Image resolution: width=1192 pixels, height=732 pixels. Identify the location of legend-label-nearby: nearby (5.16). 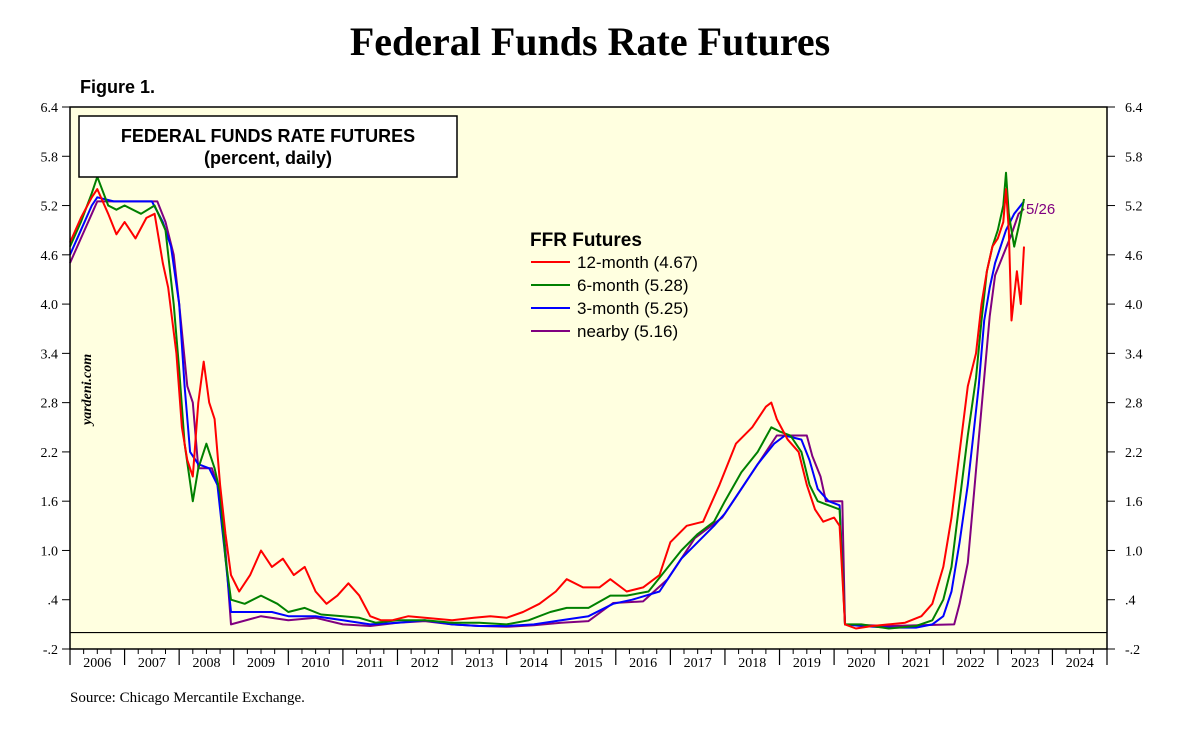
(627, 331).